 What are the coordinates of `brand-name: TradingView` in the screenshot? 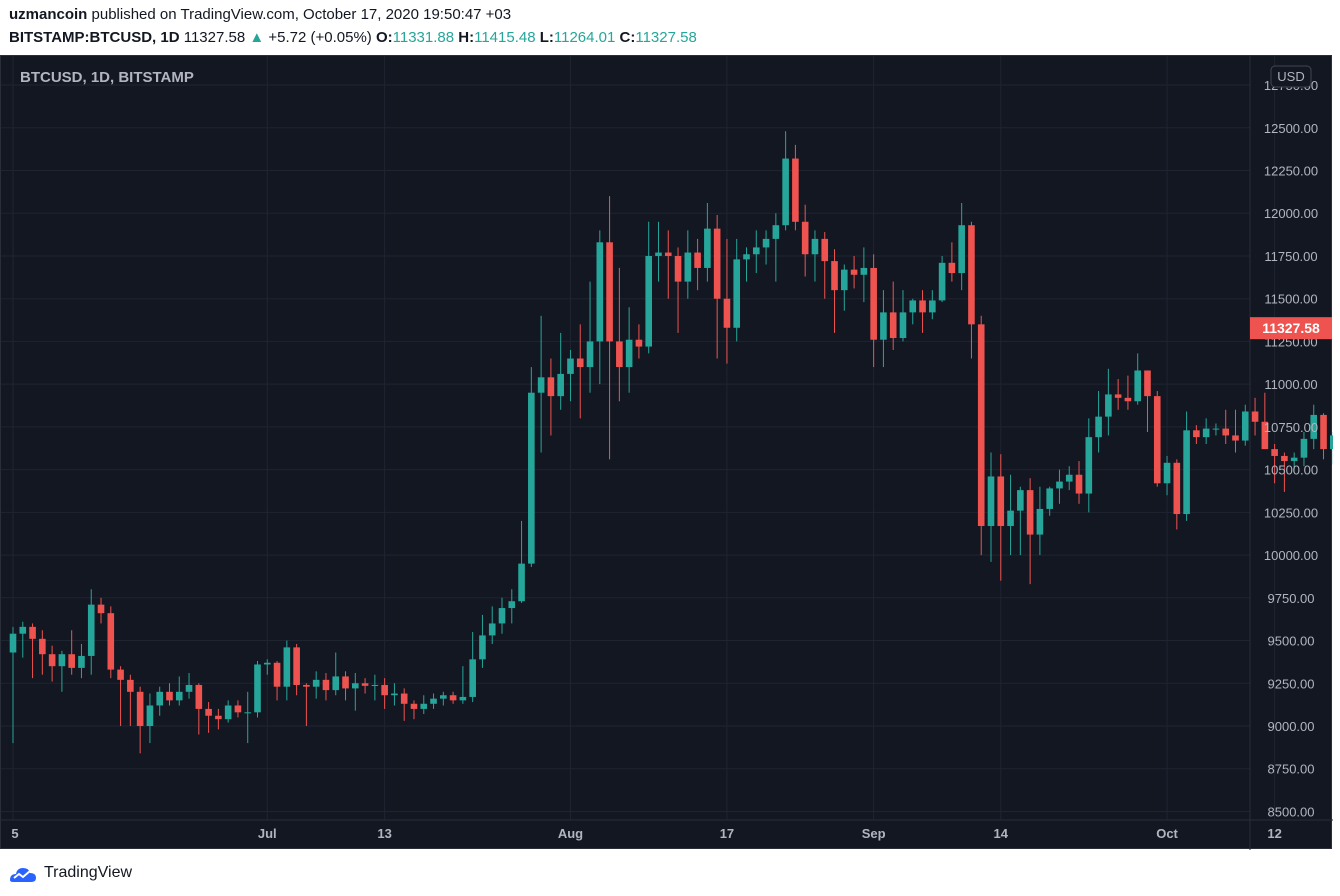 It's located at (88, 872).